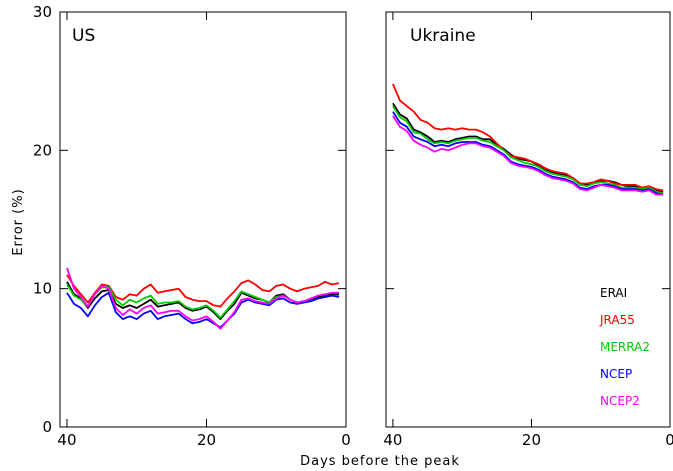  I want to click on series-line-erai, so click(528, 147).